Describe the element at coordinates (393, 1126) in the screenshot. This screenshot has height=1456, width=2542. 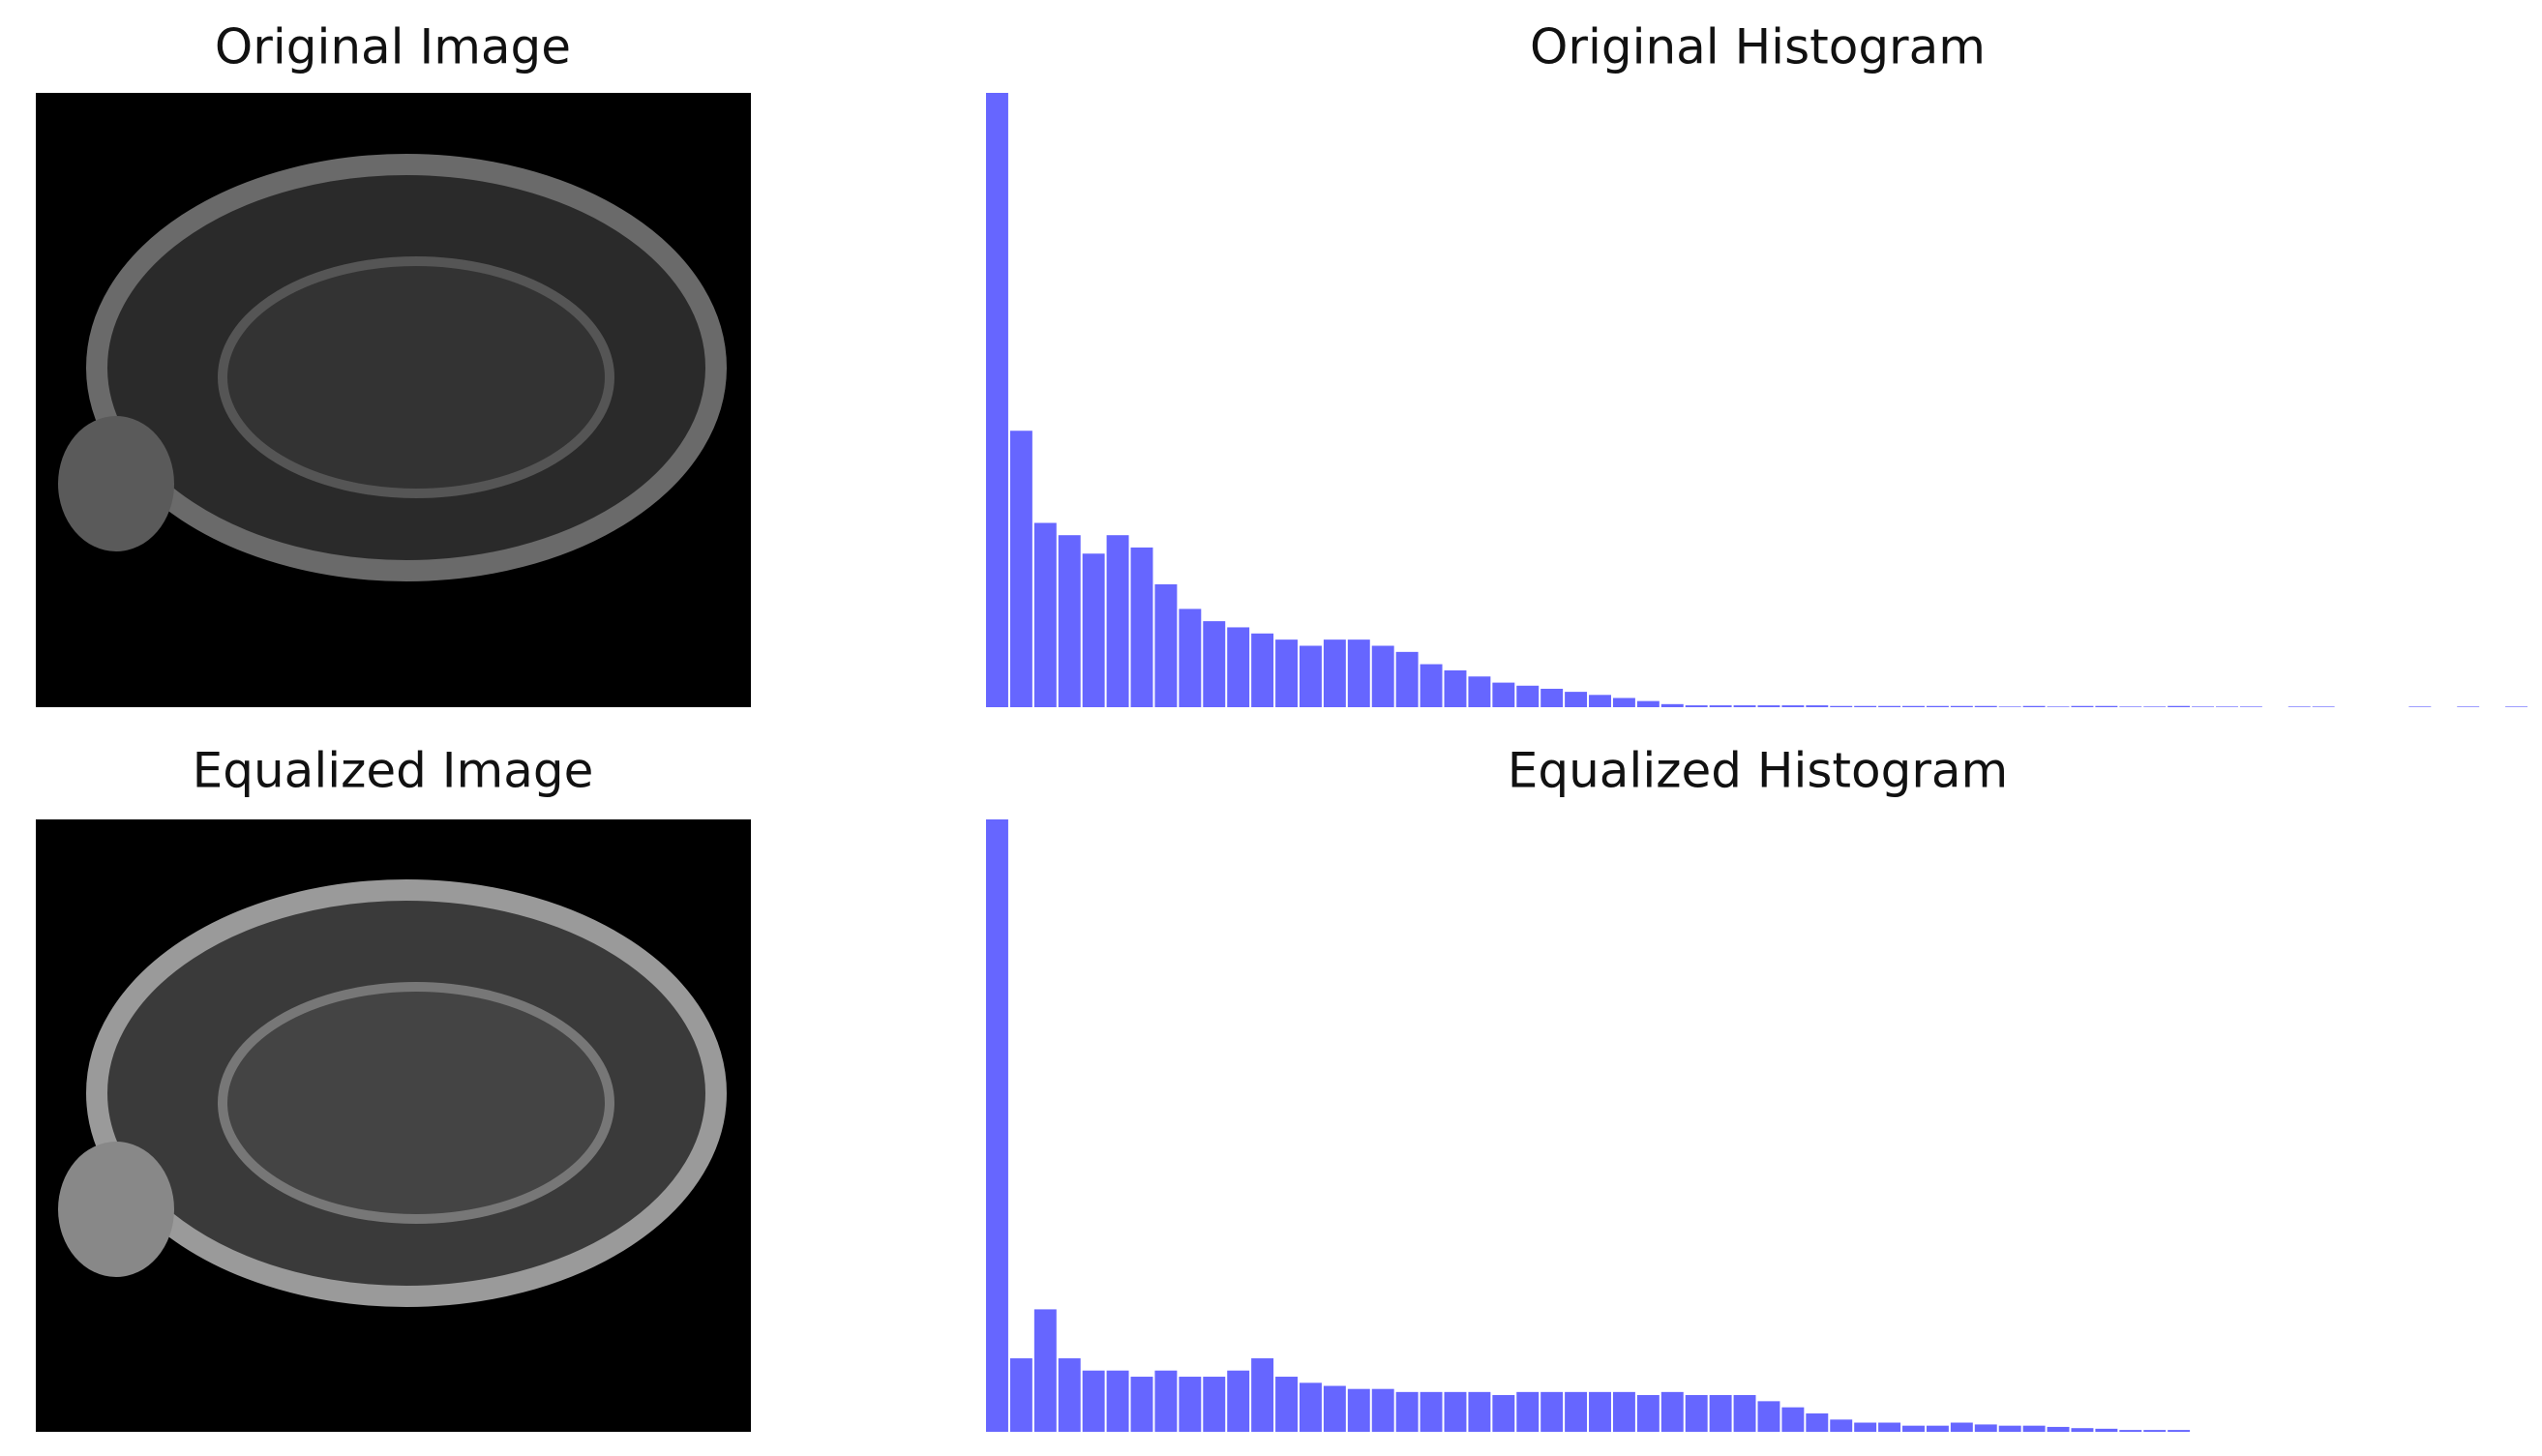
I see `equalized-image` at that location.